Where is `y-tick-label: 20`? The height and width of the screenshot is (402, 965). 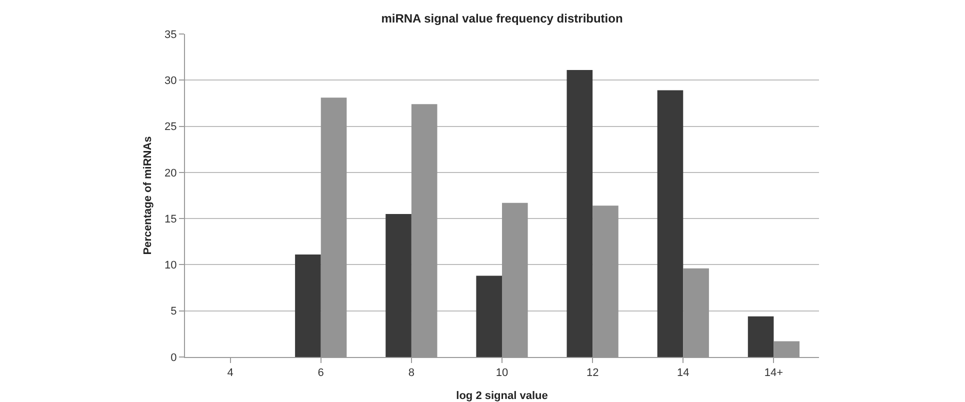 y-tick-label: 20 is located at coordinates (170, 173).